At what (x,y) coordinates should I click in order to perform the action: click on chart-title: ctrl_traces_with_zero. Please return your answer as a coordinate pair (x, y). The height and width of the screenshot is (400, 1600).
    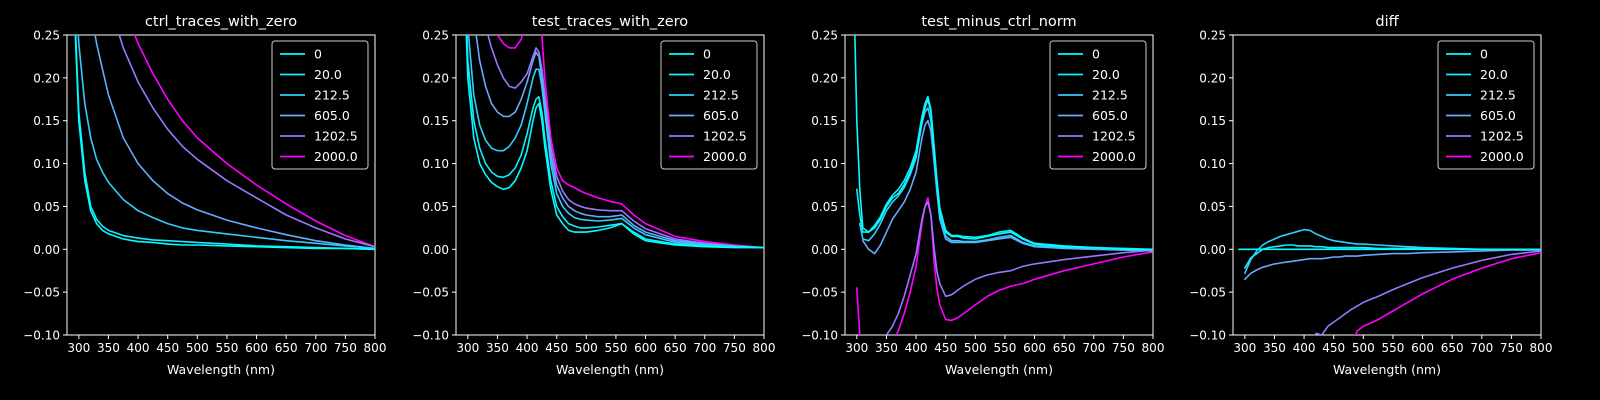
    Looking at the image, I should click on (221, 22).